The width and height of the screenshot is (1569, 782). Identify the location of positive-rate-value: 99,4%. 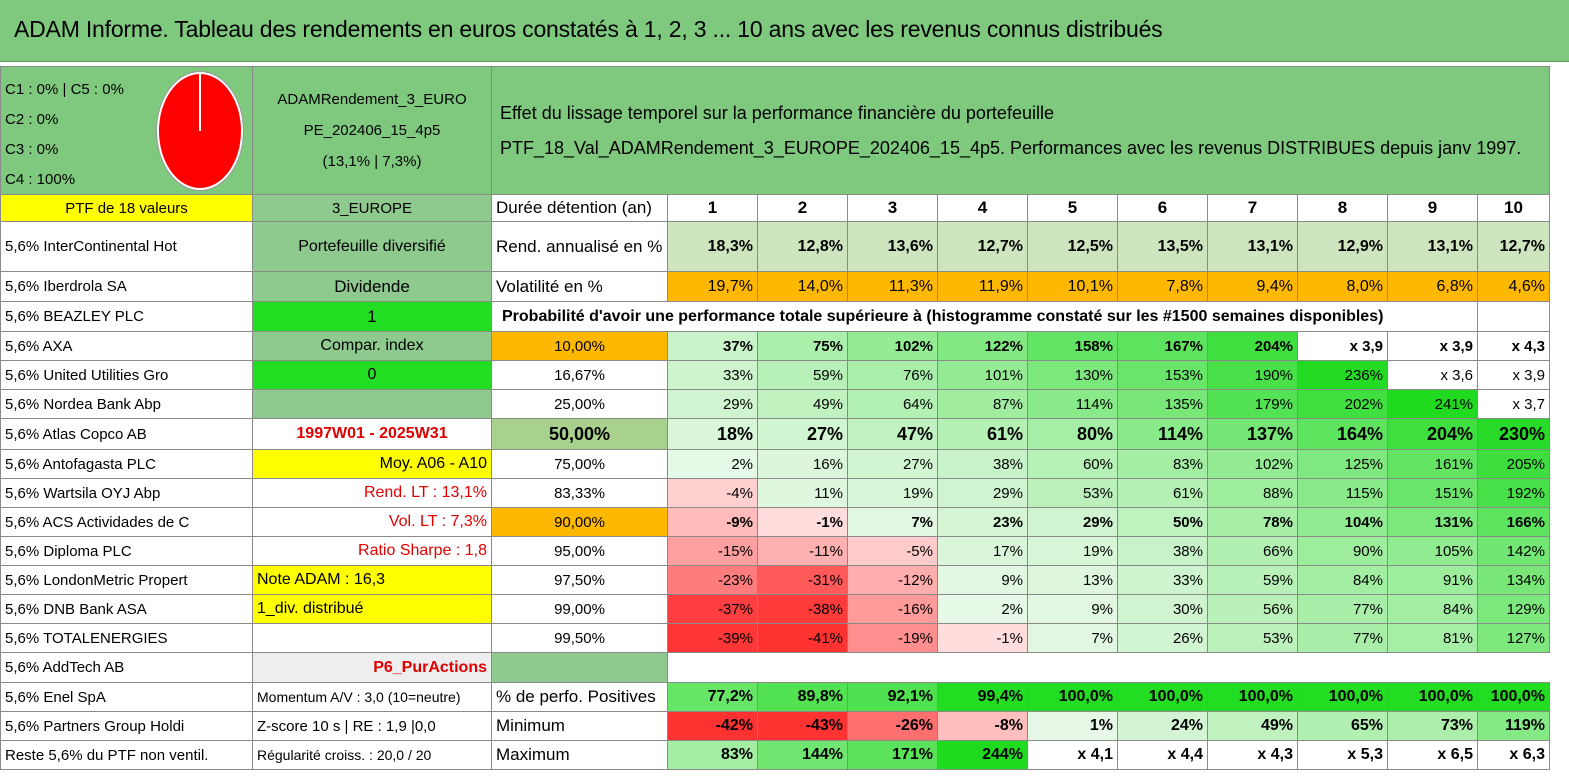
(982, 697).